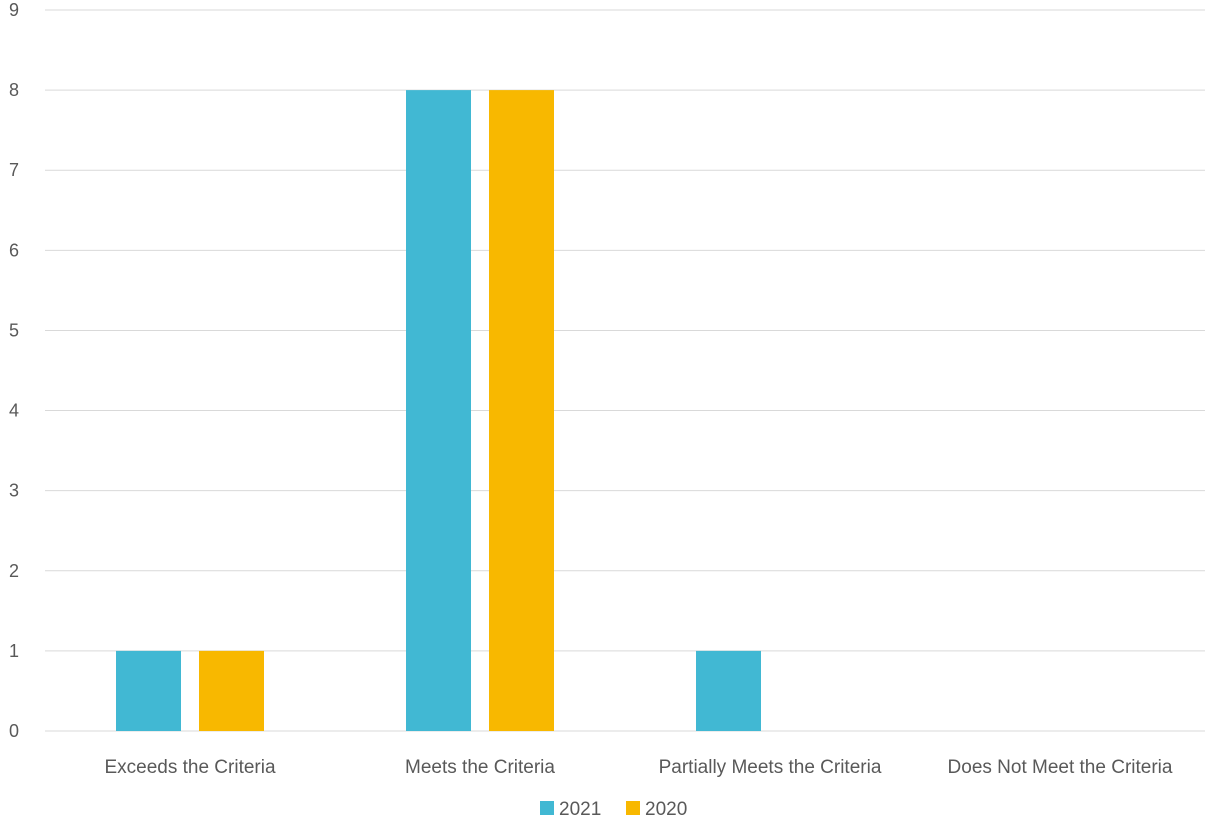 The width and height of the screenshot is (1205, 832). Describe the element at coordinates (480, 767) in the screenshot. I see `x-tick-label: Meets the Criteria` at that location.